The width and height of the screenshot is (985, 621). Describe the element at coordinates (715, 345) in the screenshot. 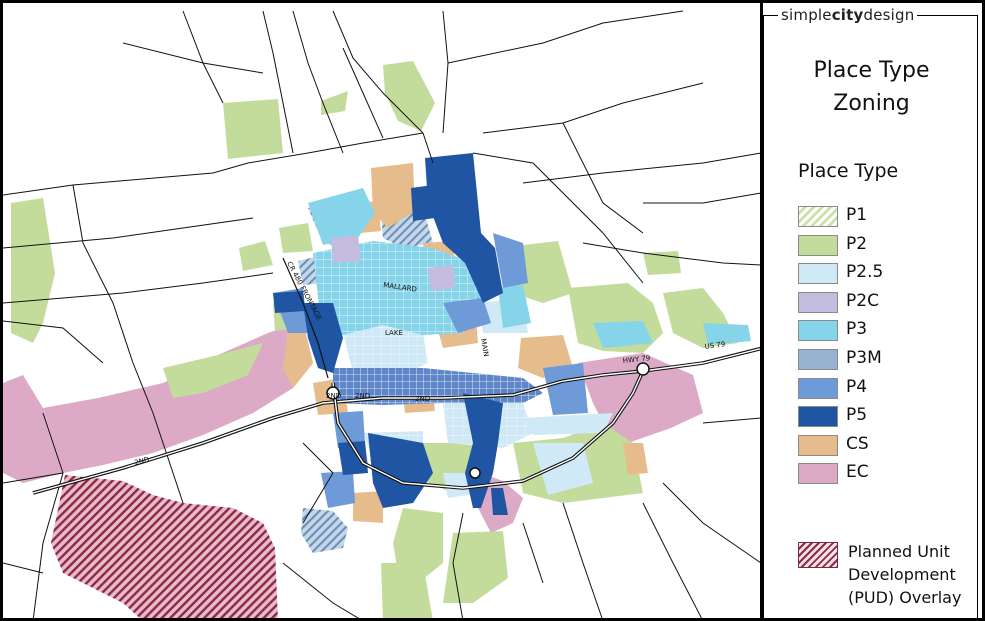

I see `label-us79: US 79` at that location.